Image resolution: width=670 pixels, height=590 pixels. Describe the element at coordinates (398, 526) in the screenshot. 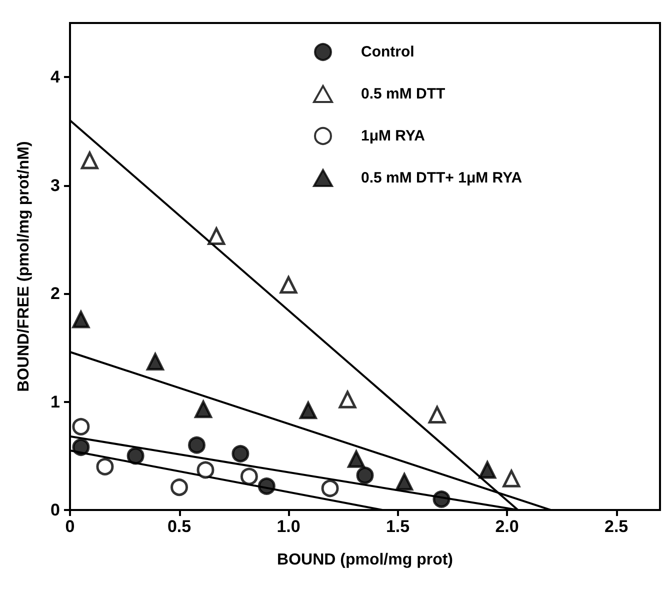

I see `x-tick-label: 1.5` at that location.